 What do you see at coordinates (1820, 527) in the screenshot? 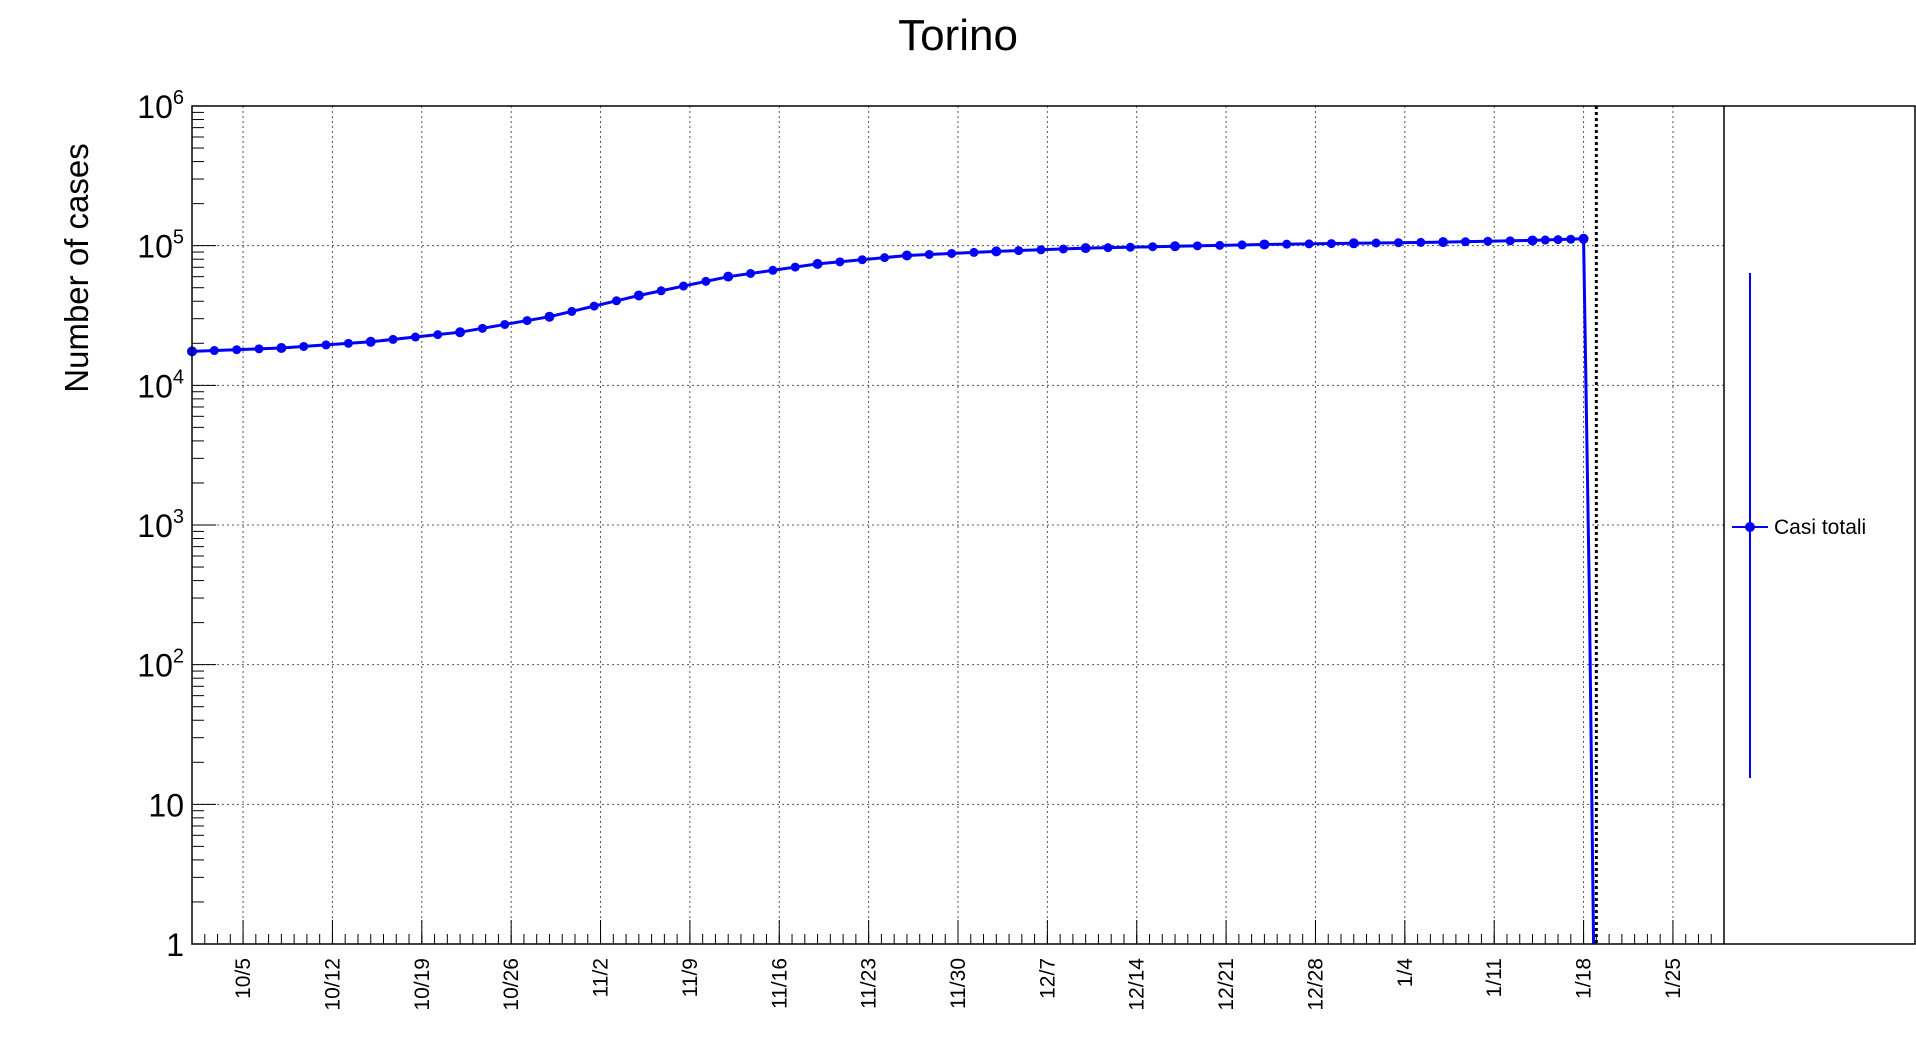
I see `legend-entry-label: Casi totali` at bounding box center [1820, 527].